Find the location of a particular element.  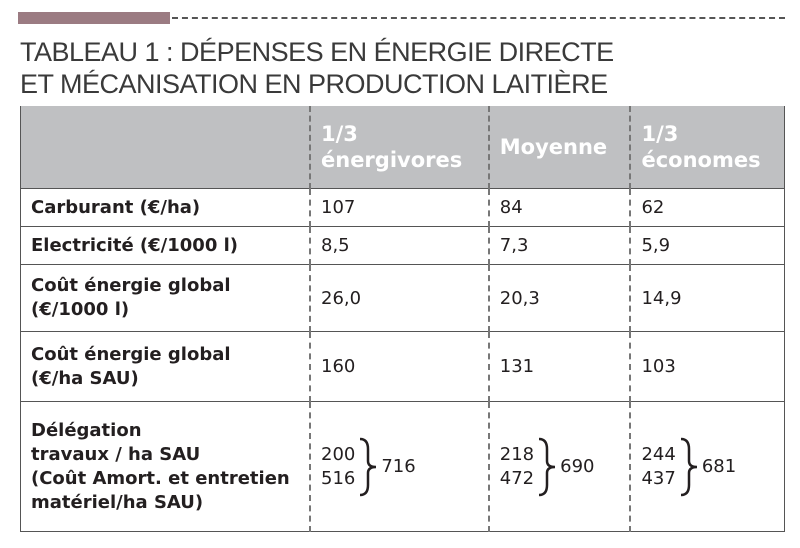

cell: 84 is located at coordinates (559, 207).